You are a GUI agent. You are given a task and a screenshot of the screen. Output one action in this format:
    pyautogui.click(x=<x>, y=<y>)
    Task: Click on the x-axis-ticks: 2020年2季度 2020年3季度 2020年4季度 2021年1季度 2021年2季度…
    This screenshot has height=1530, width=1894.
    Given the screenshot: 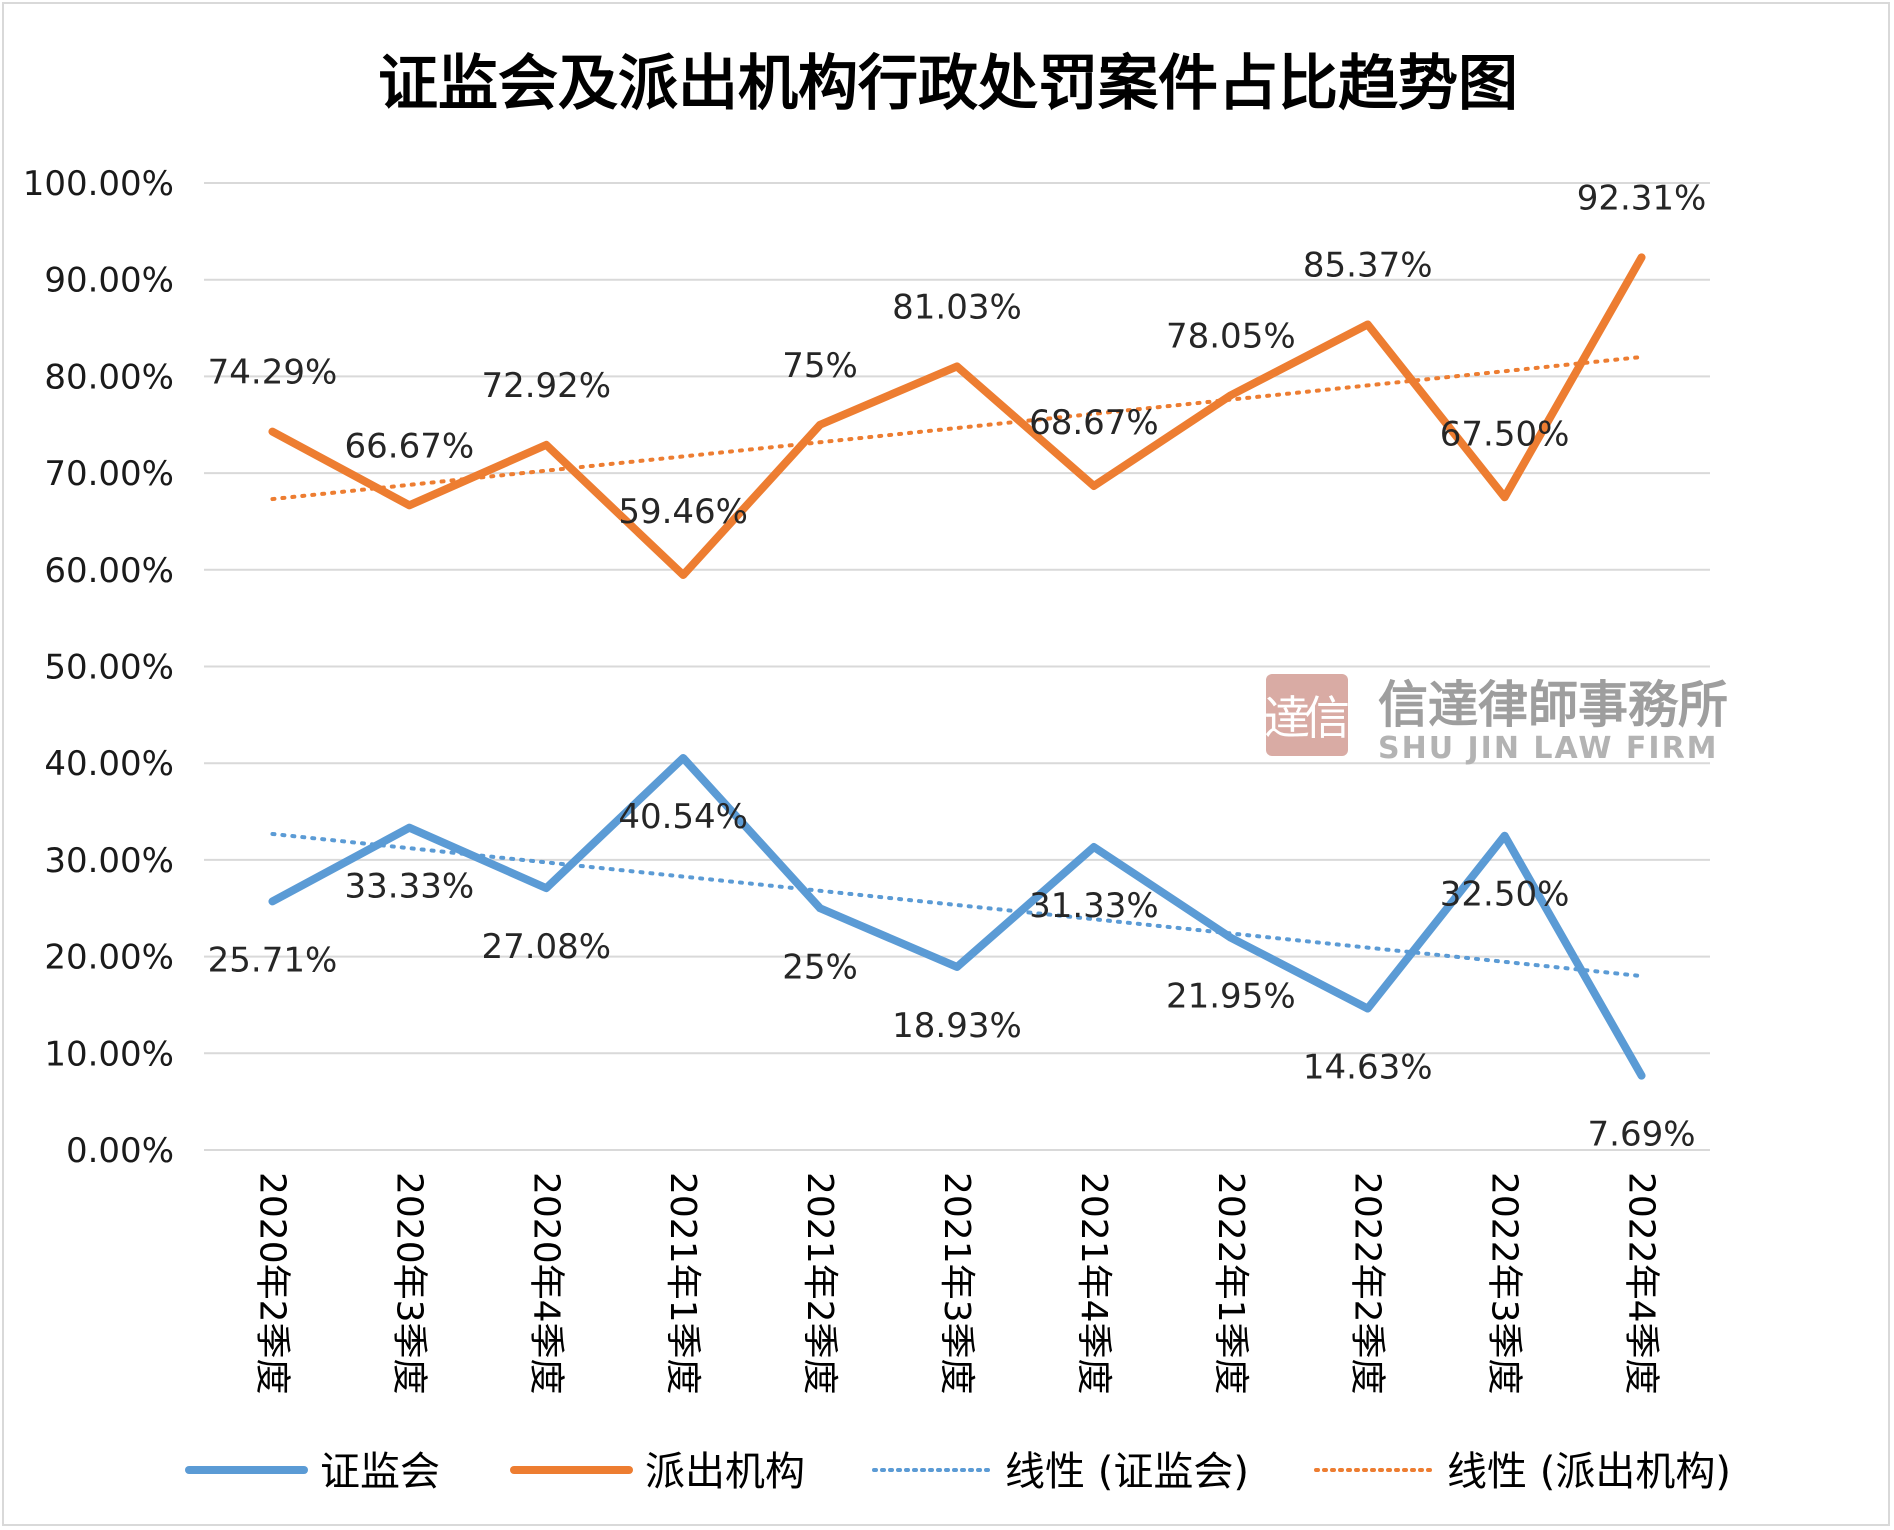 What is the action you would take?
    pyautogui.click(x=956, y=1283)
    